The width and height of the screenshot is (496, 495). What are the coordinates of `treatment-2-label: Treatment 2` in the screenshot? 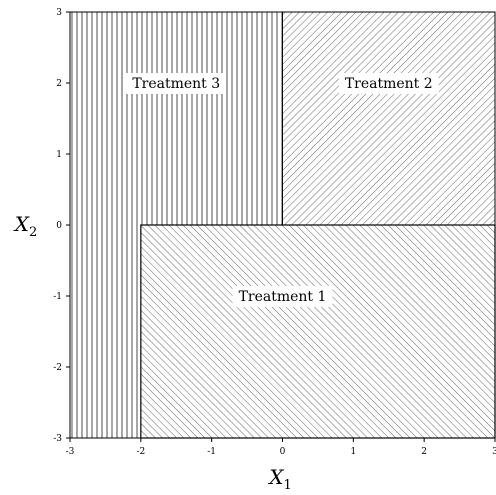 It's located at (388, 83).